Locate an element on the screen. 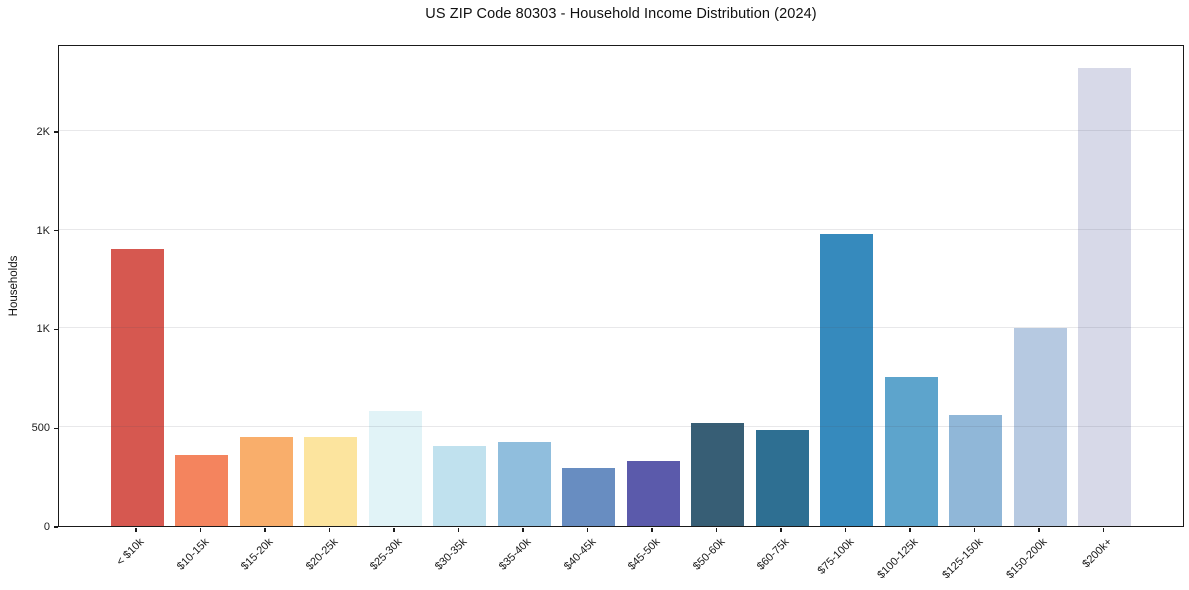  y-tick-label: 500 is located at coordinates (40, 428).